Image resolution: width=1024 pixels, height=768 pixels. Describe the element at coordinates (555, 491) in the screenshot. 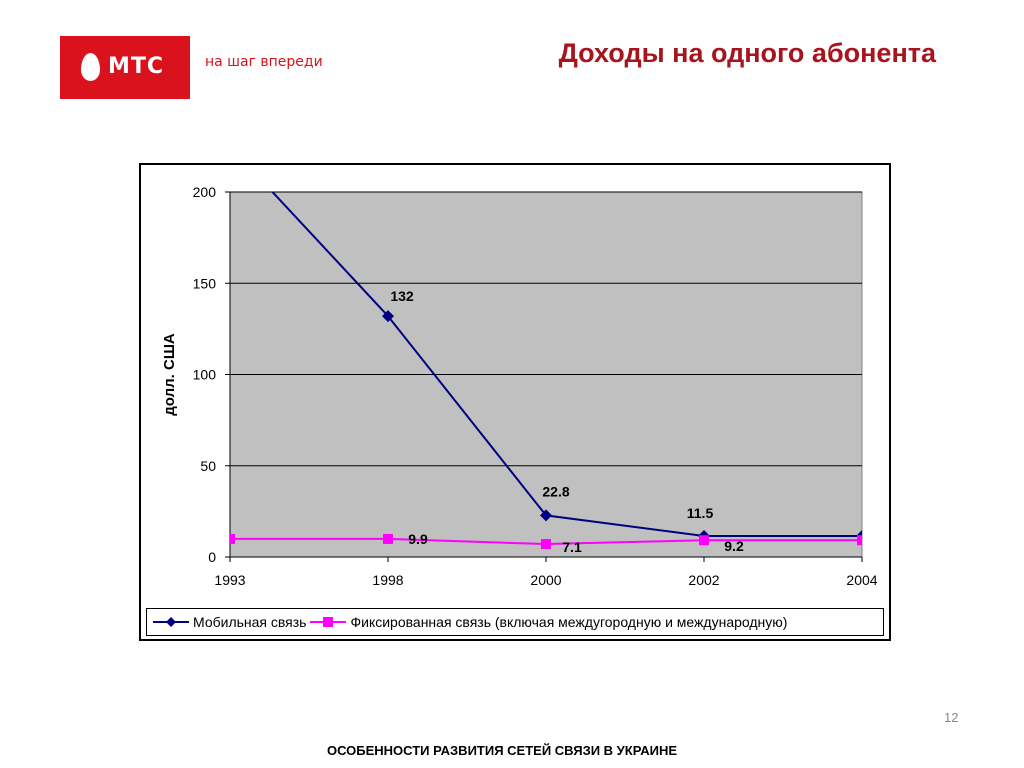

I see `data-label: 22.8` at that location.